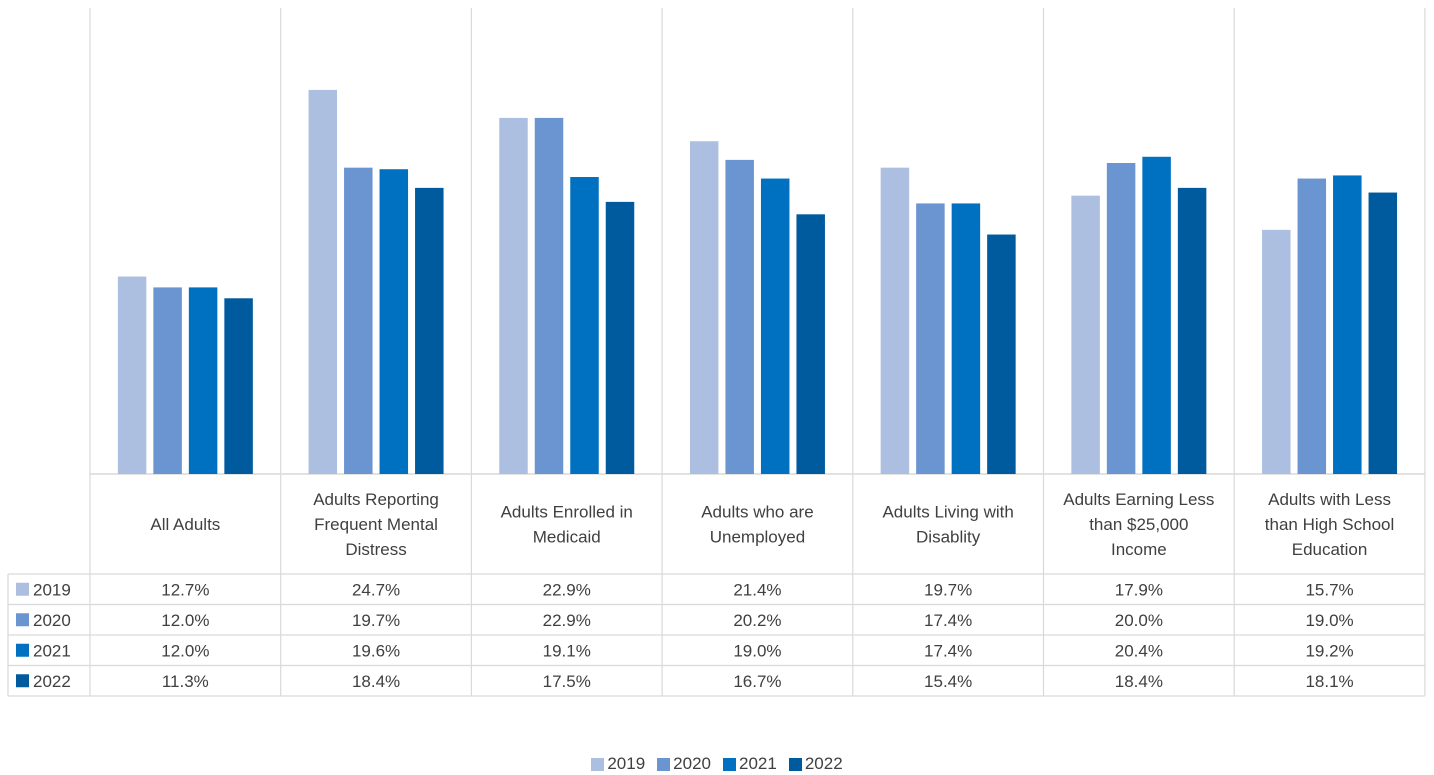 Image resolution: width=1434 pixels, height=775 pixels. I want to click on legend-item: 2022, so click(815, 764).